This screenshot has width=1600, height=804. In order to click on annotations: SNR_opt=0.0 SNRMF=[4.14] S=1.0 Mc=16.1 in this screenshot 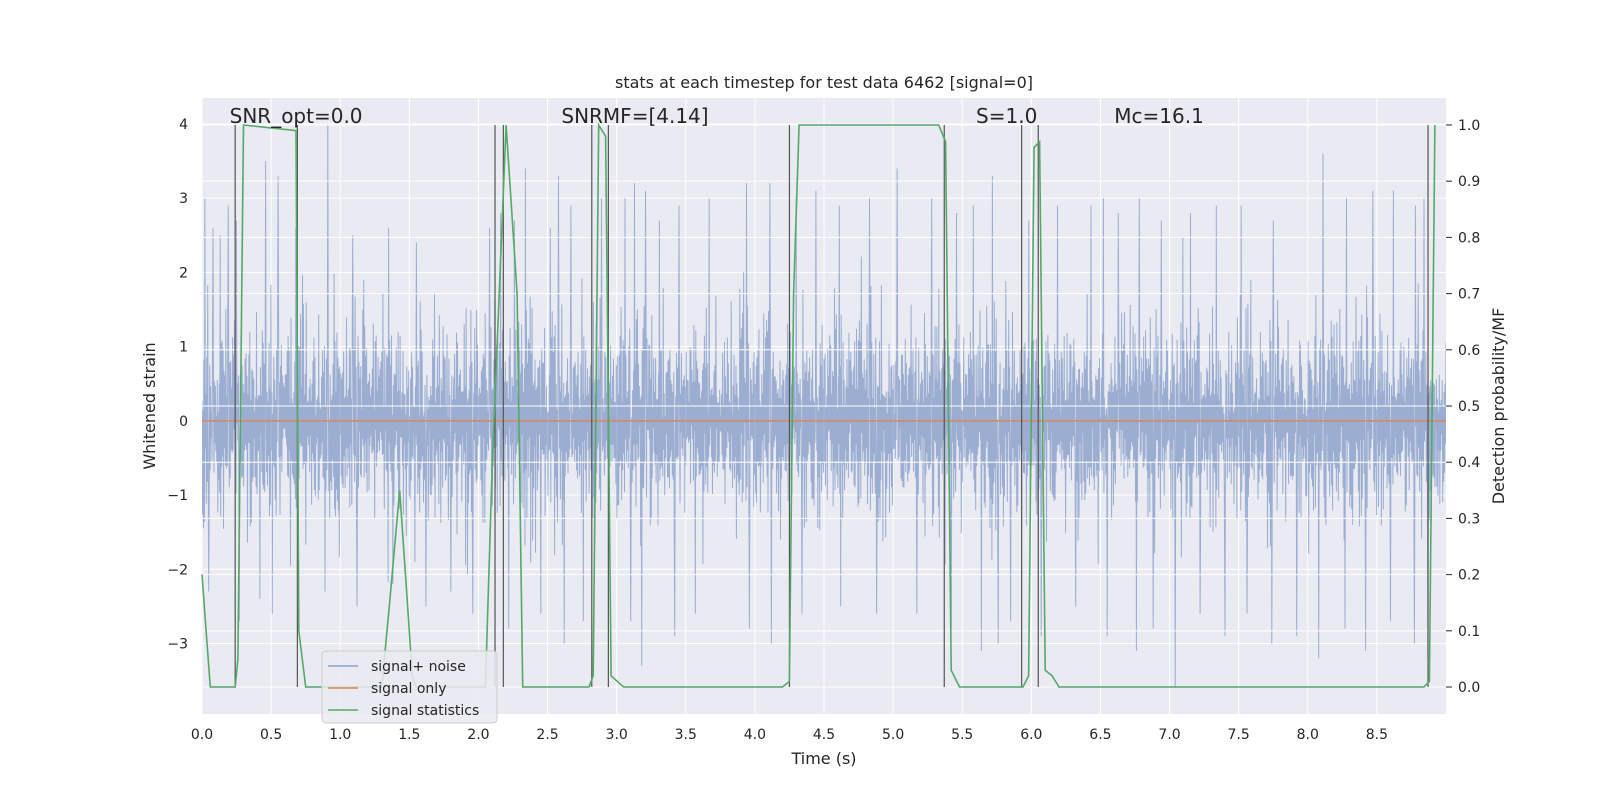, I will do `click(717, 116)`.